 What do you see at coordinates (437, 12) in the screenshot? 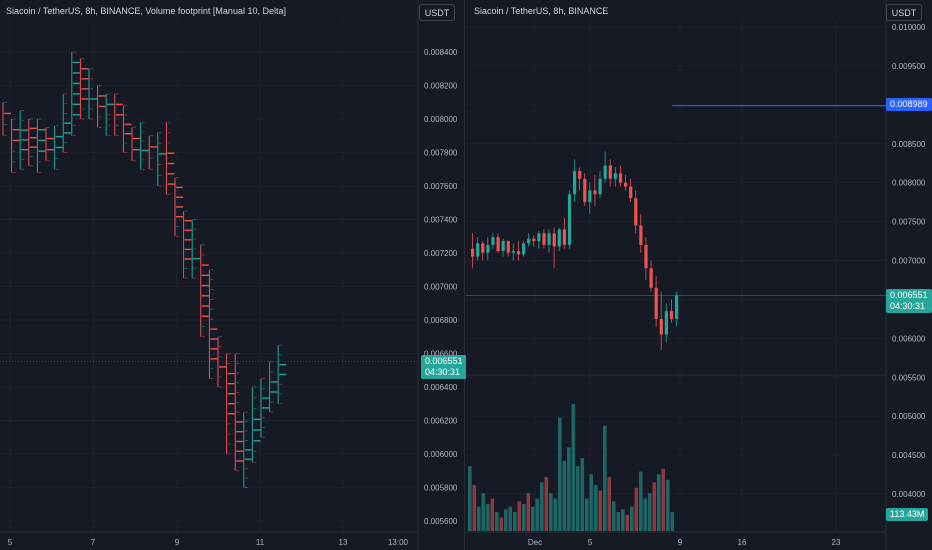
I see `currency-button-left: USDT` at bounding box center [437, 12].